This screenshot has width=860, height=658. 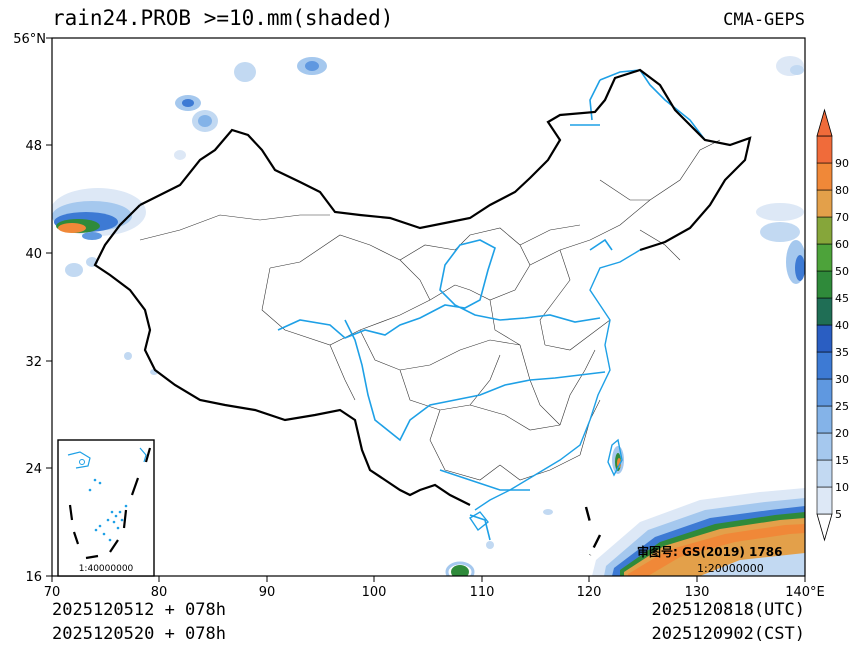 What do you see at coordinates (33, 469) in the screenshot?
I see `y-tick-label: 24` at bounding box center [33, 469].